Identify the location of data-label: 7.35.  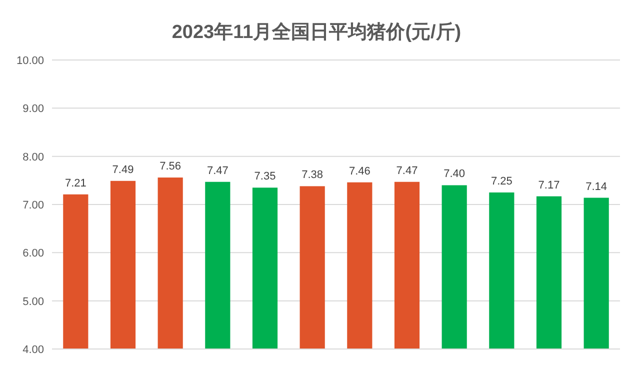
(265, 176).